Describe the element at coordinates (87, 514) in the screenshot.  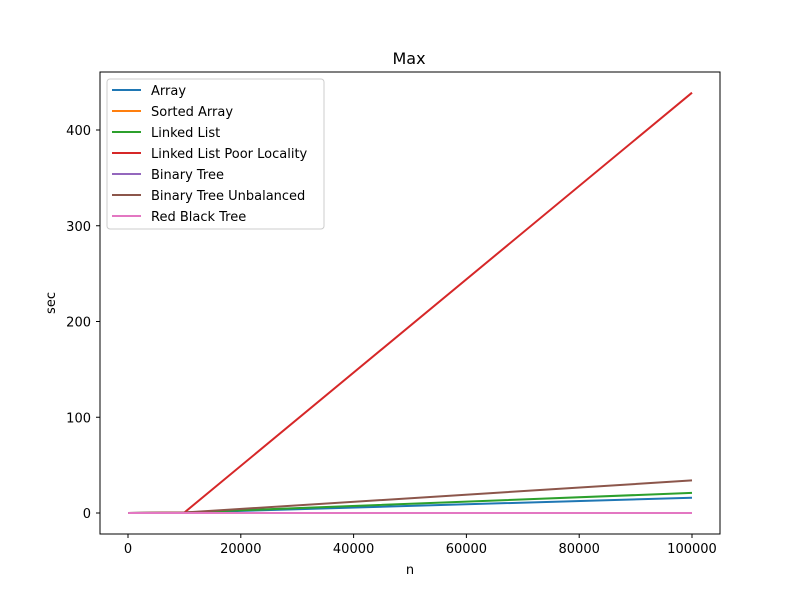
I see `y-tick-label: 0` at that location.